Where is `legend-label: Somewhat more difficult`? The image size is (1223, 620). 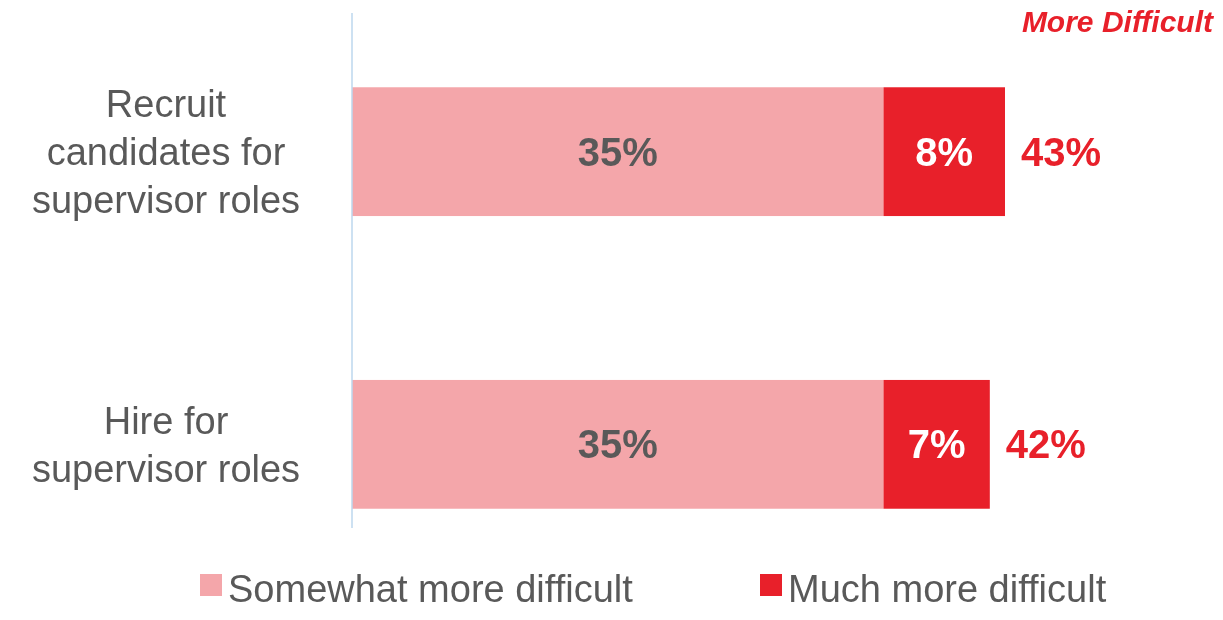
legend-label: Somewhat more difficult is located at coordinates (431, 589).